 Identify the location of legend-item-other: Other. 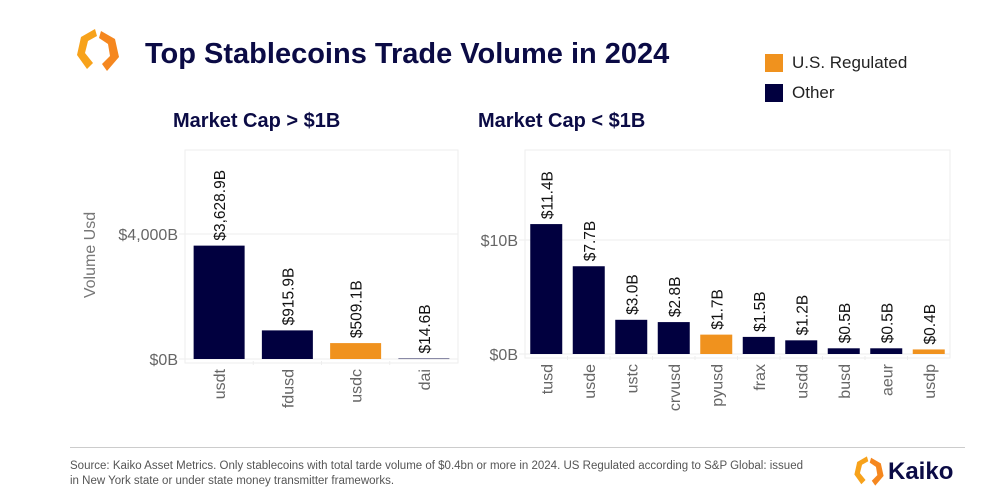
(836, 93).